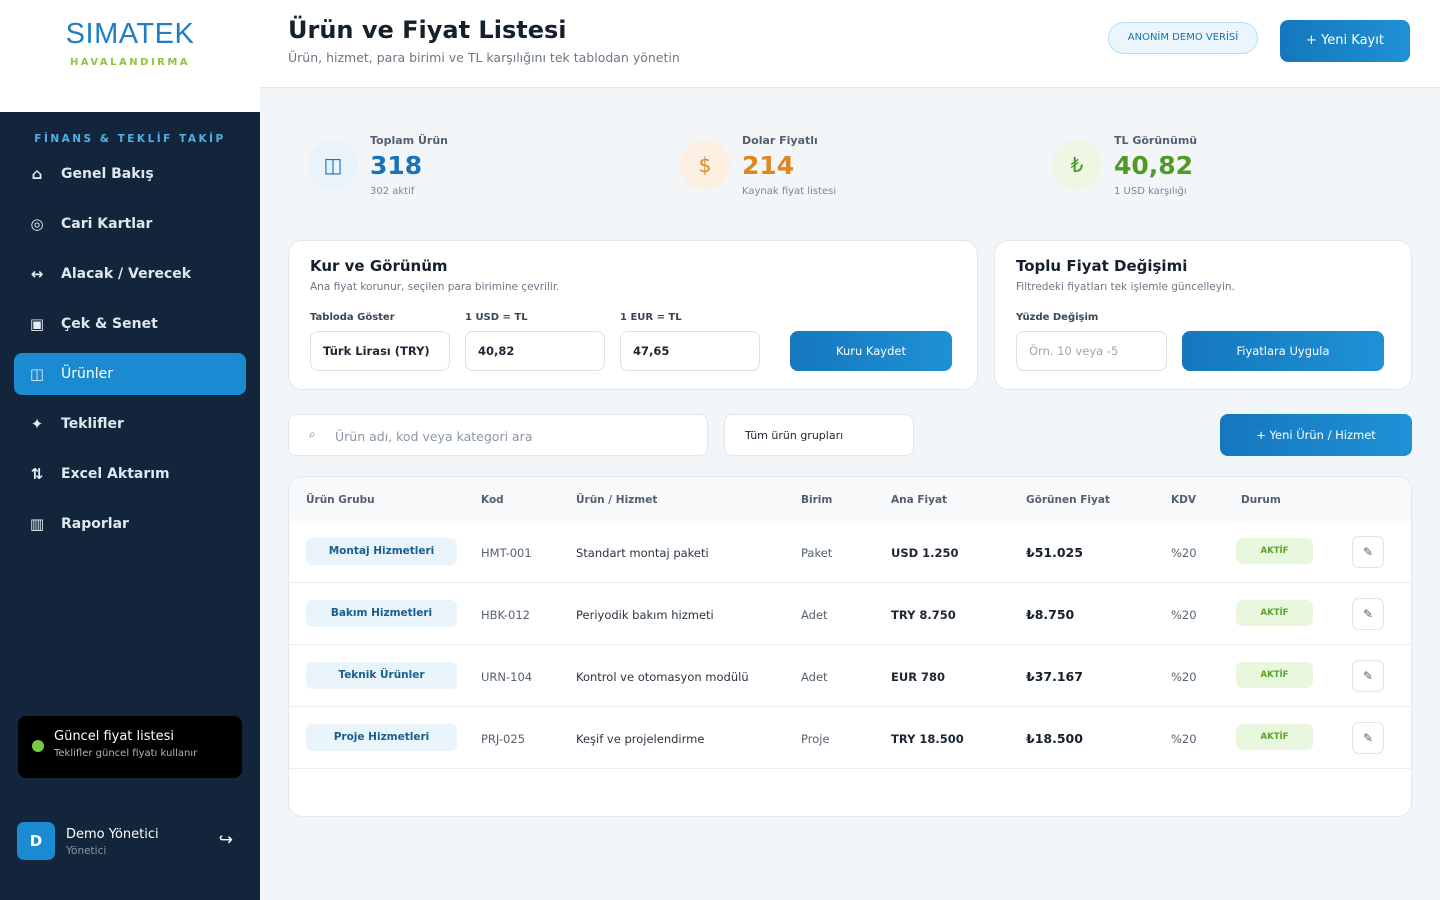 The height and width of the screenshot is (900, 1440). I want to click on stat-label: TL Görünümü, so click(1156, 140).